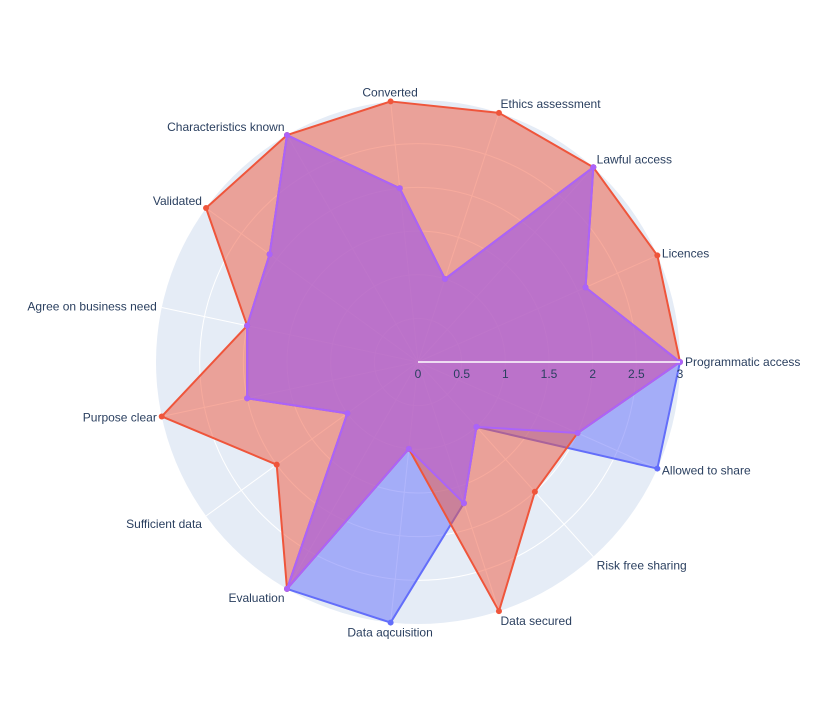 The height and width of the screenshot is (704, 836). What do you see at coordinates (585, 287) in the screenshot?
I see `series-3-point-licences` at bounding box center [585, 287].